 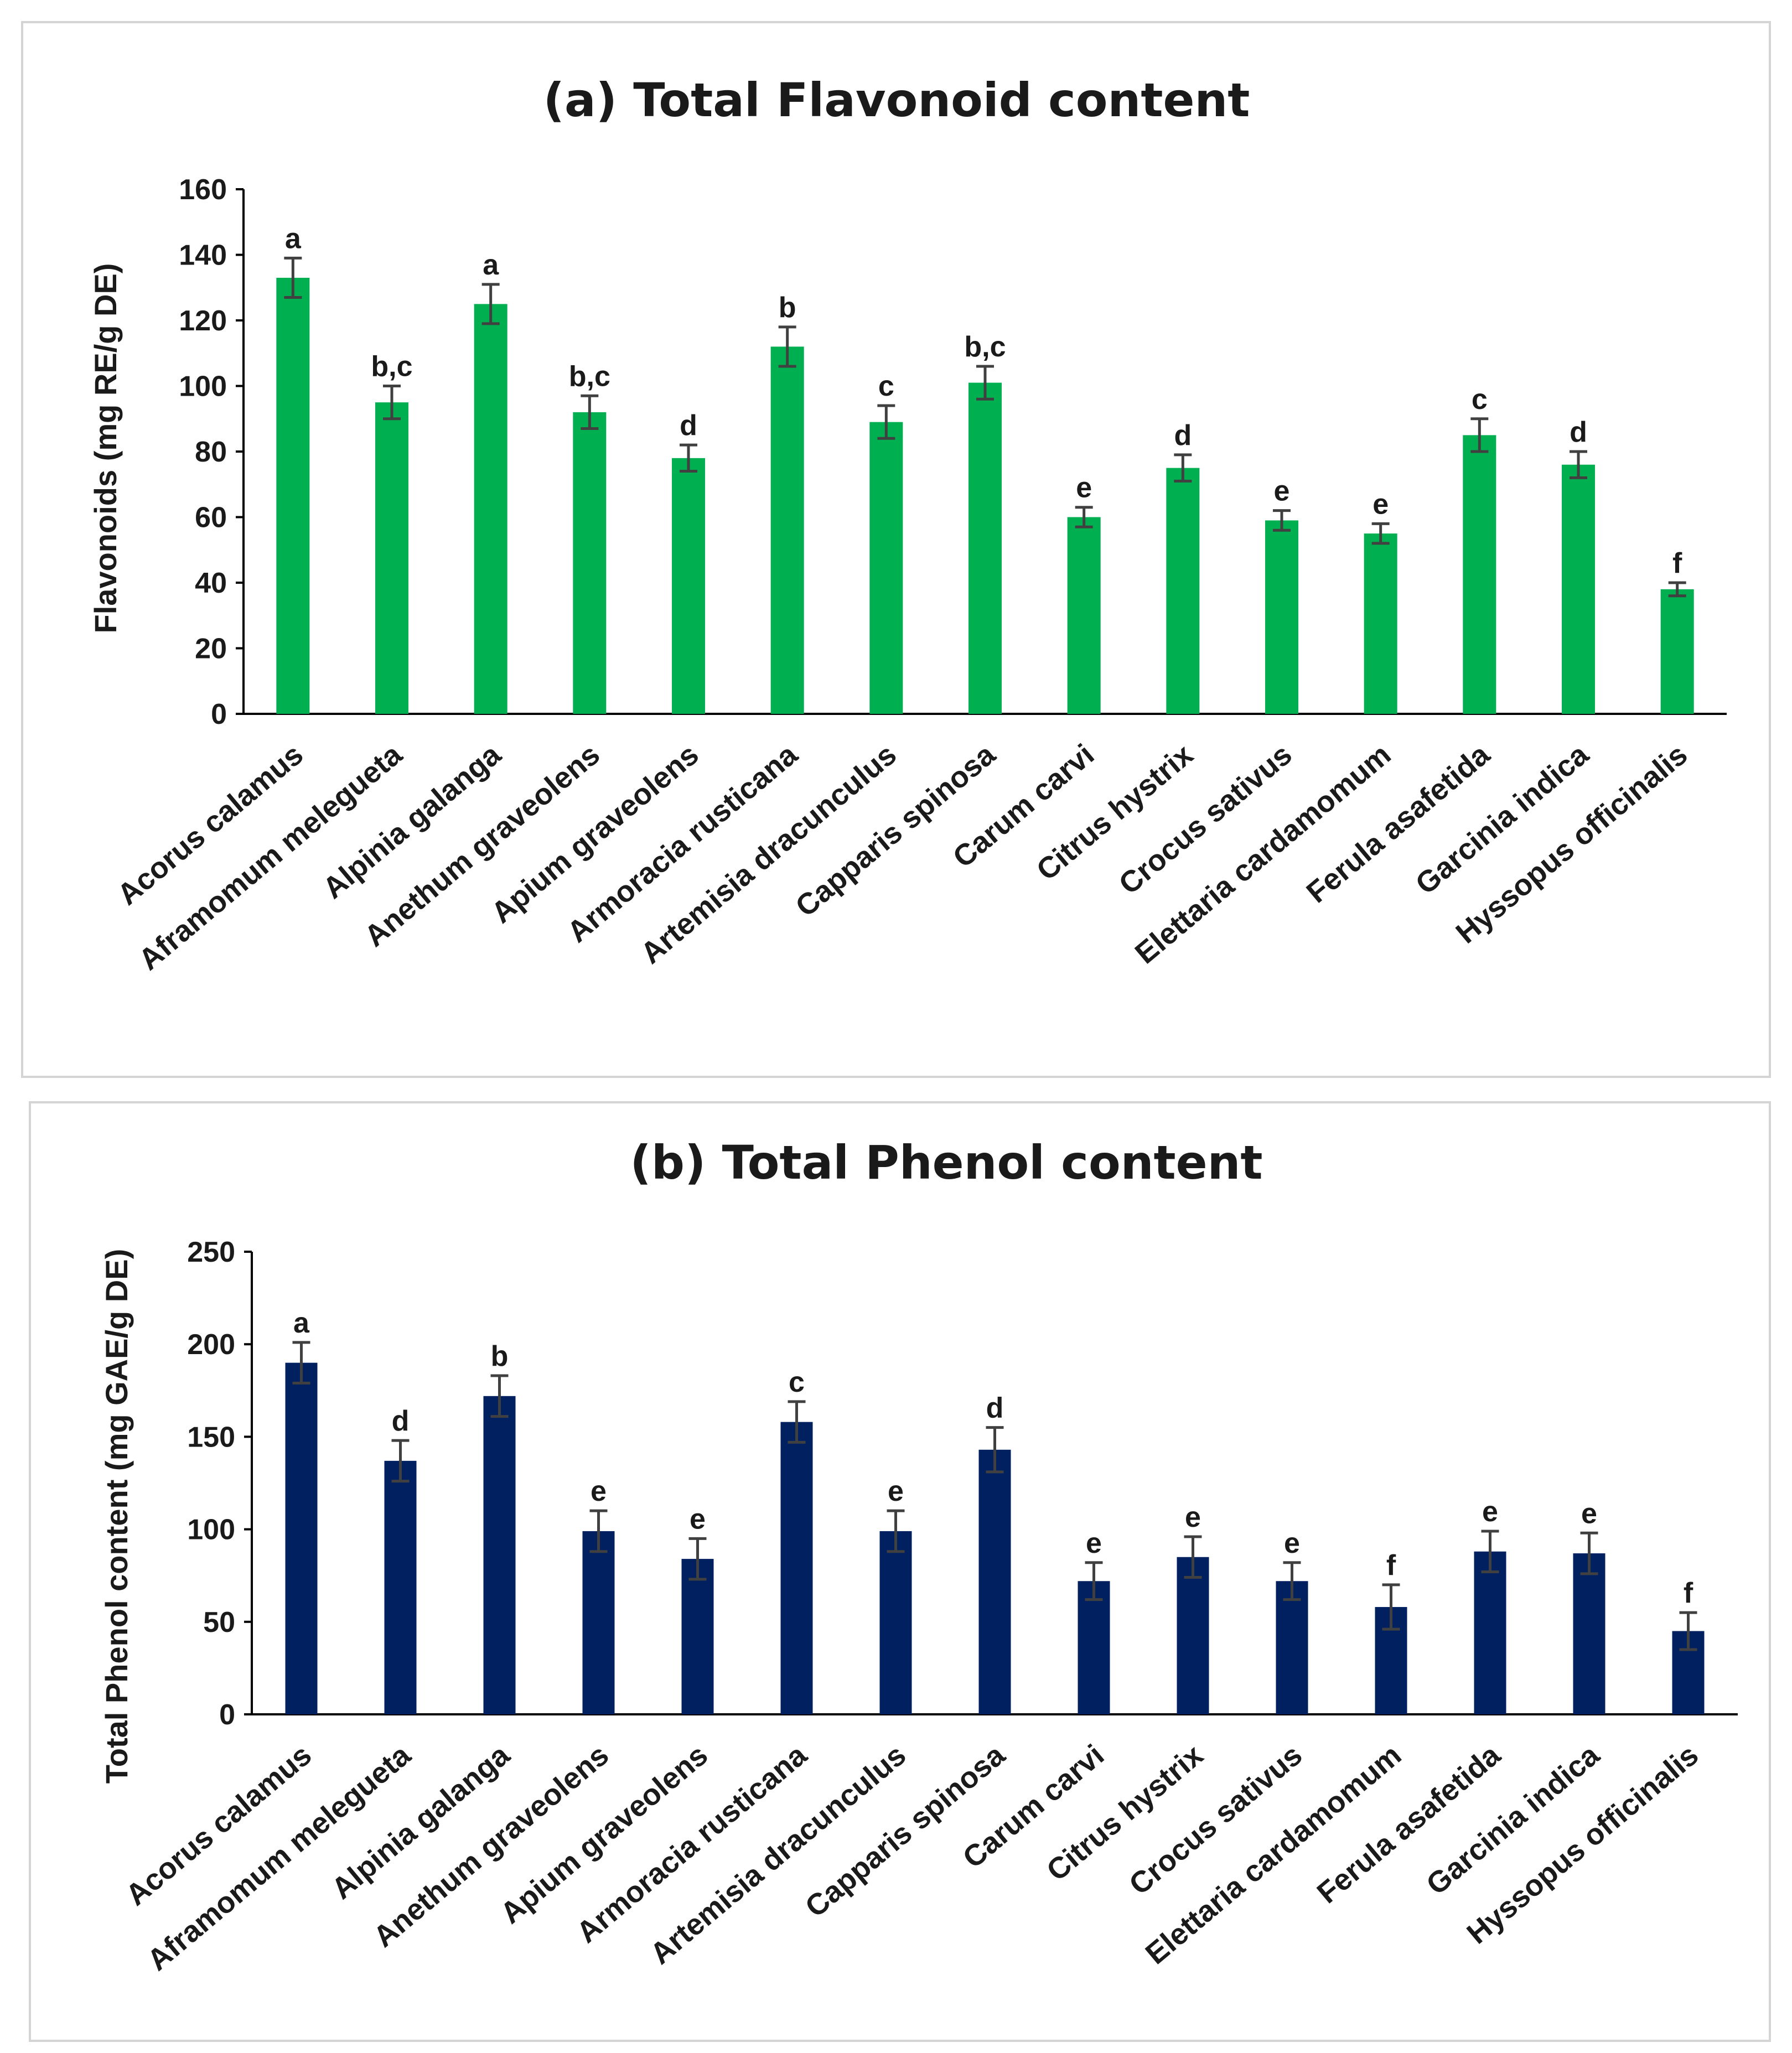 I want to click on phenol-y-tick-label: 50, so click(x=219, y=1623).